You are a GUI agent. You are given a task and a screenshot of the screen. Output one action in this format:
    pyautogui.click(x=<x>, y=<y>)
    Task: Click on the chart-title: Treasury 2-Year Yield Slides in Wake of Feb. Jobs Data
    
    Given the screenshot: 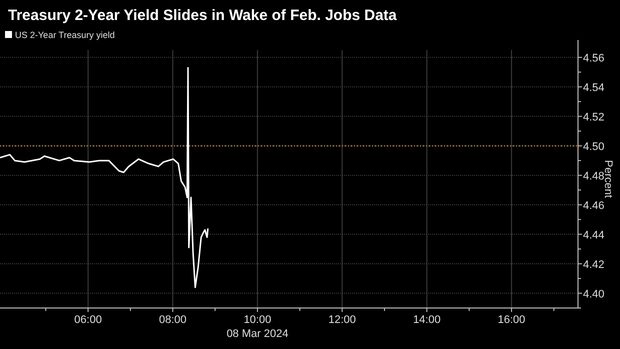 What is the action you would take?
    pyautogui.click(x=203, y=15)
    